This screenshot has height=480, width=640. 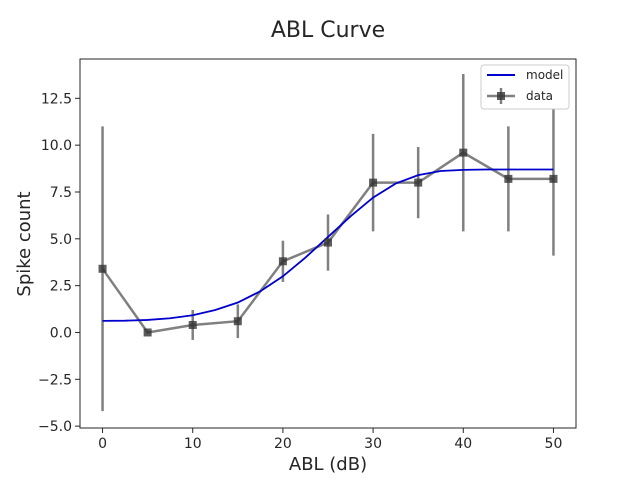 I want to click on x-tick-label: 50, so click(x=554, y=444).